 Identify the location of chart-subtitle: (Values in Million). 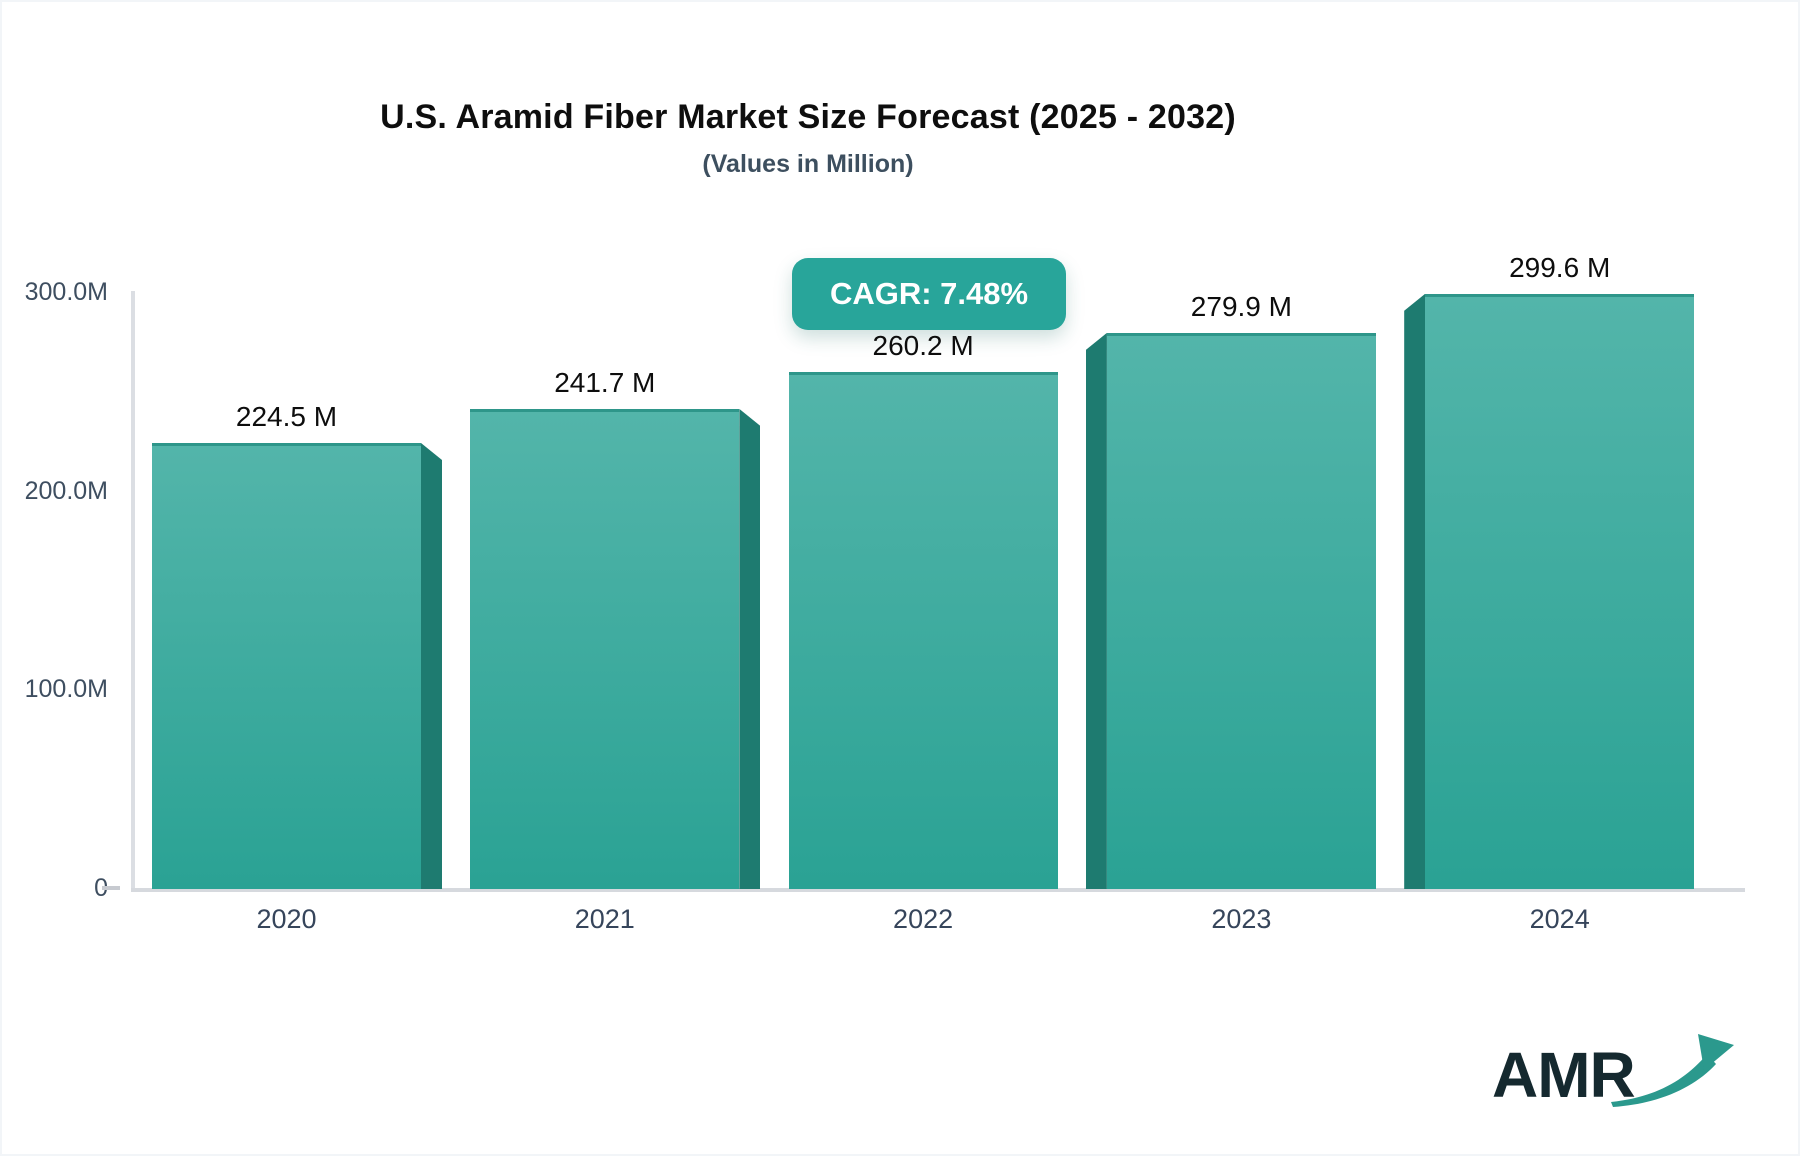
(808, 164).